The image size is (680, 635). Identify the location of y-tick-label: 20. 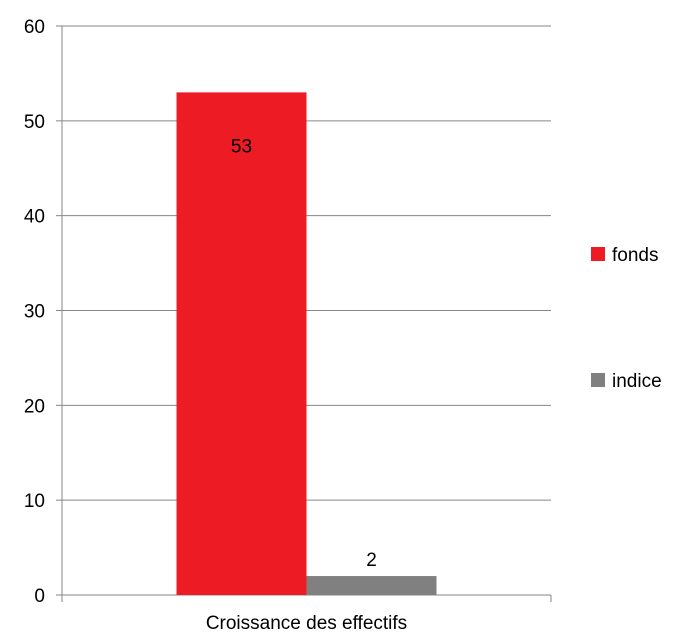
(34, 406).